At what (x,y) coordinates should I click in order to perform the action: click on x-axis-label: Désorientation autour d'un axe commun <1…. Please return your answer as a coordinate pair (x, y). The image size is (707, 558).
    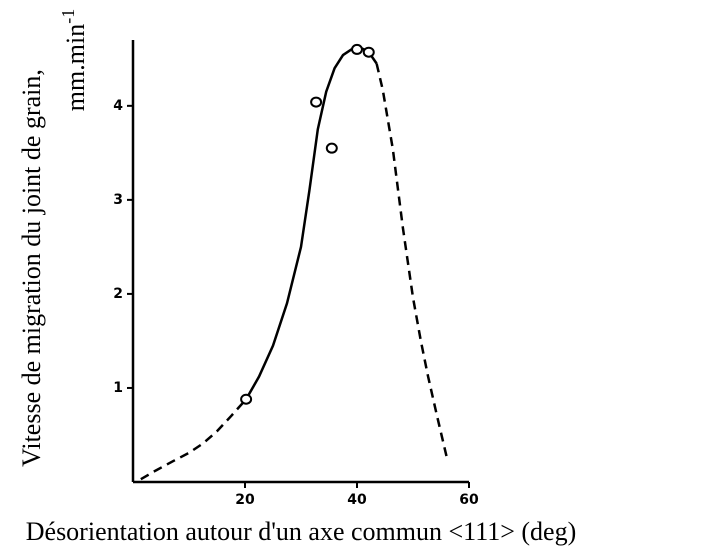
    Looking at the image, I should click on (301, 531).